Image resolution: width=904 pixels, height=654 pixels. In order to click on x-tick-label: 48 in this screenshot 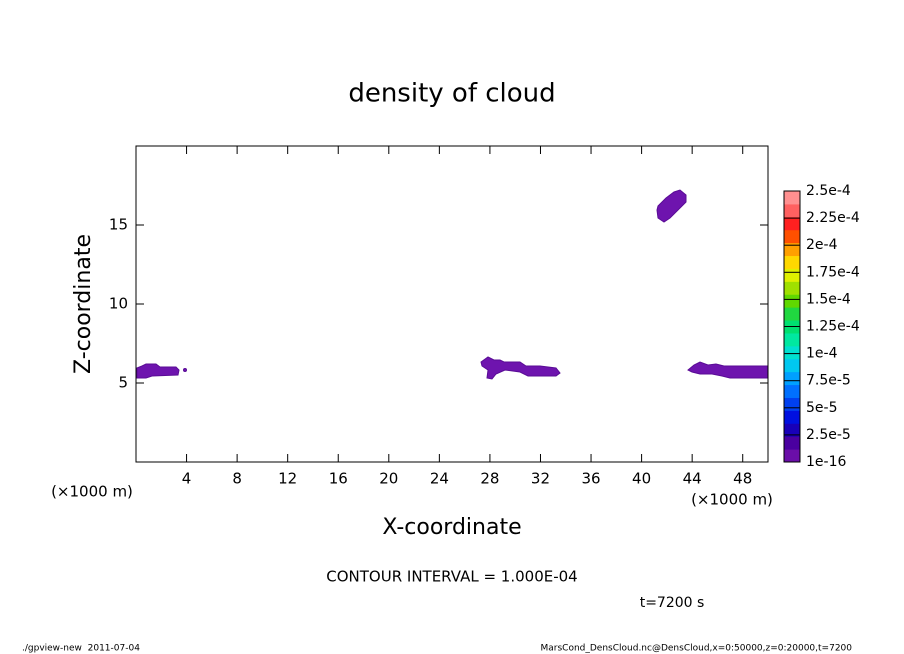, I will do `click(742, 479)`.